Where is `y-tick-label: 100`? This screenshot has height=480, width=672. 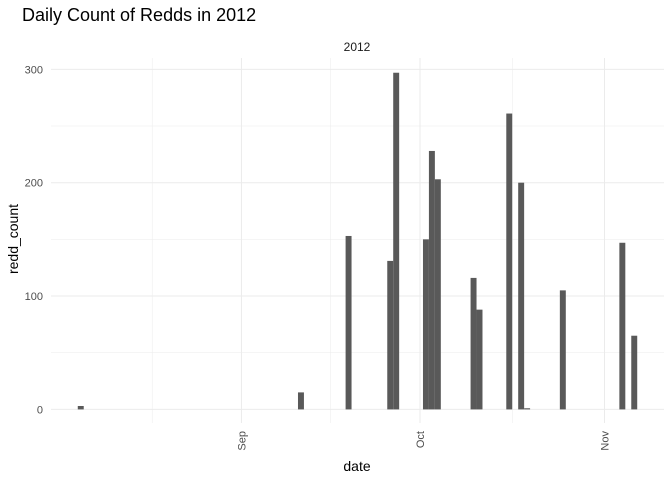 y-tick-label: 100 is located at coordinates (34, 297).